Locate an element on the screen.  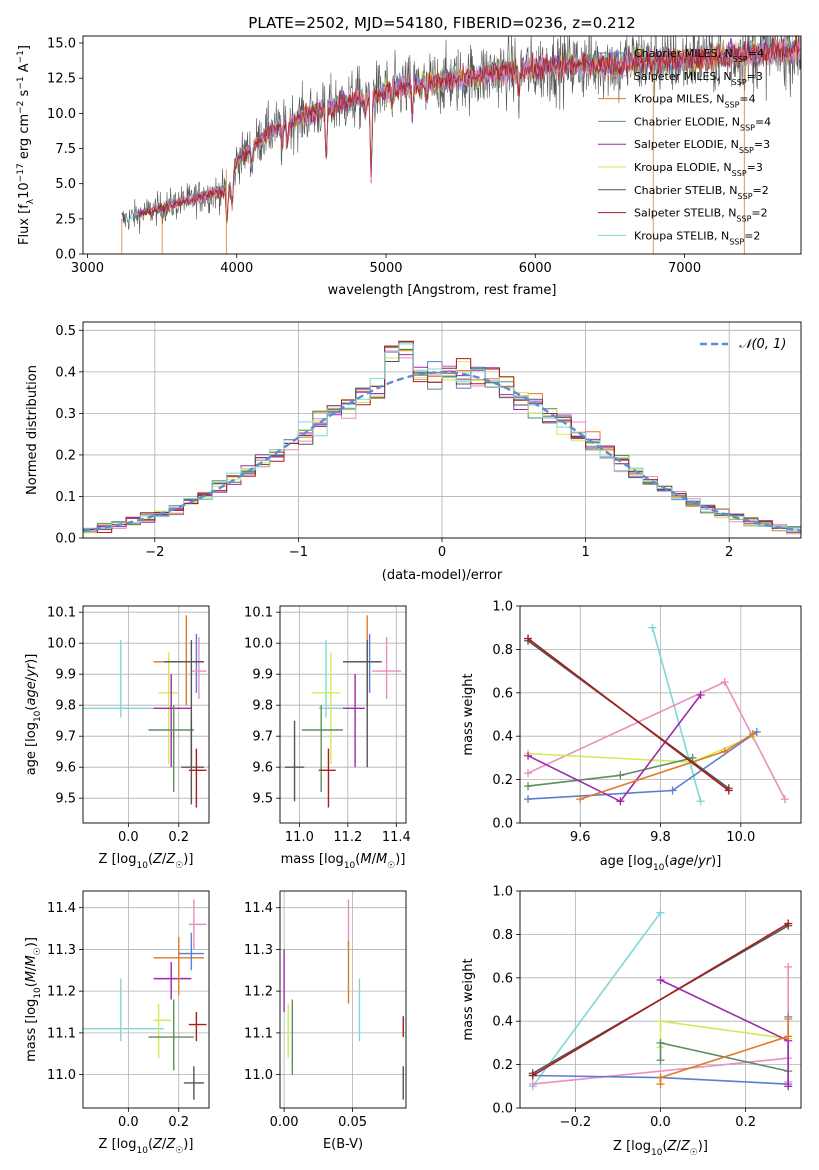
legend-label-text: Kroupa STELIB, N is located at coordinates (681, 235).